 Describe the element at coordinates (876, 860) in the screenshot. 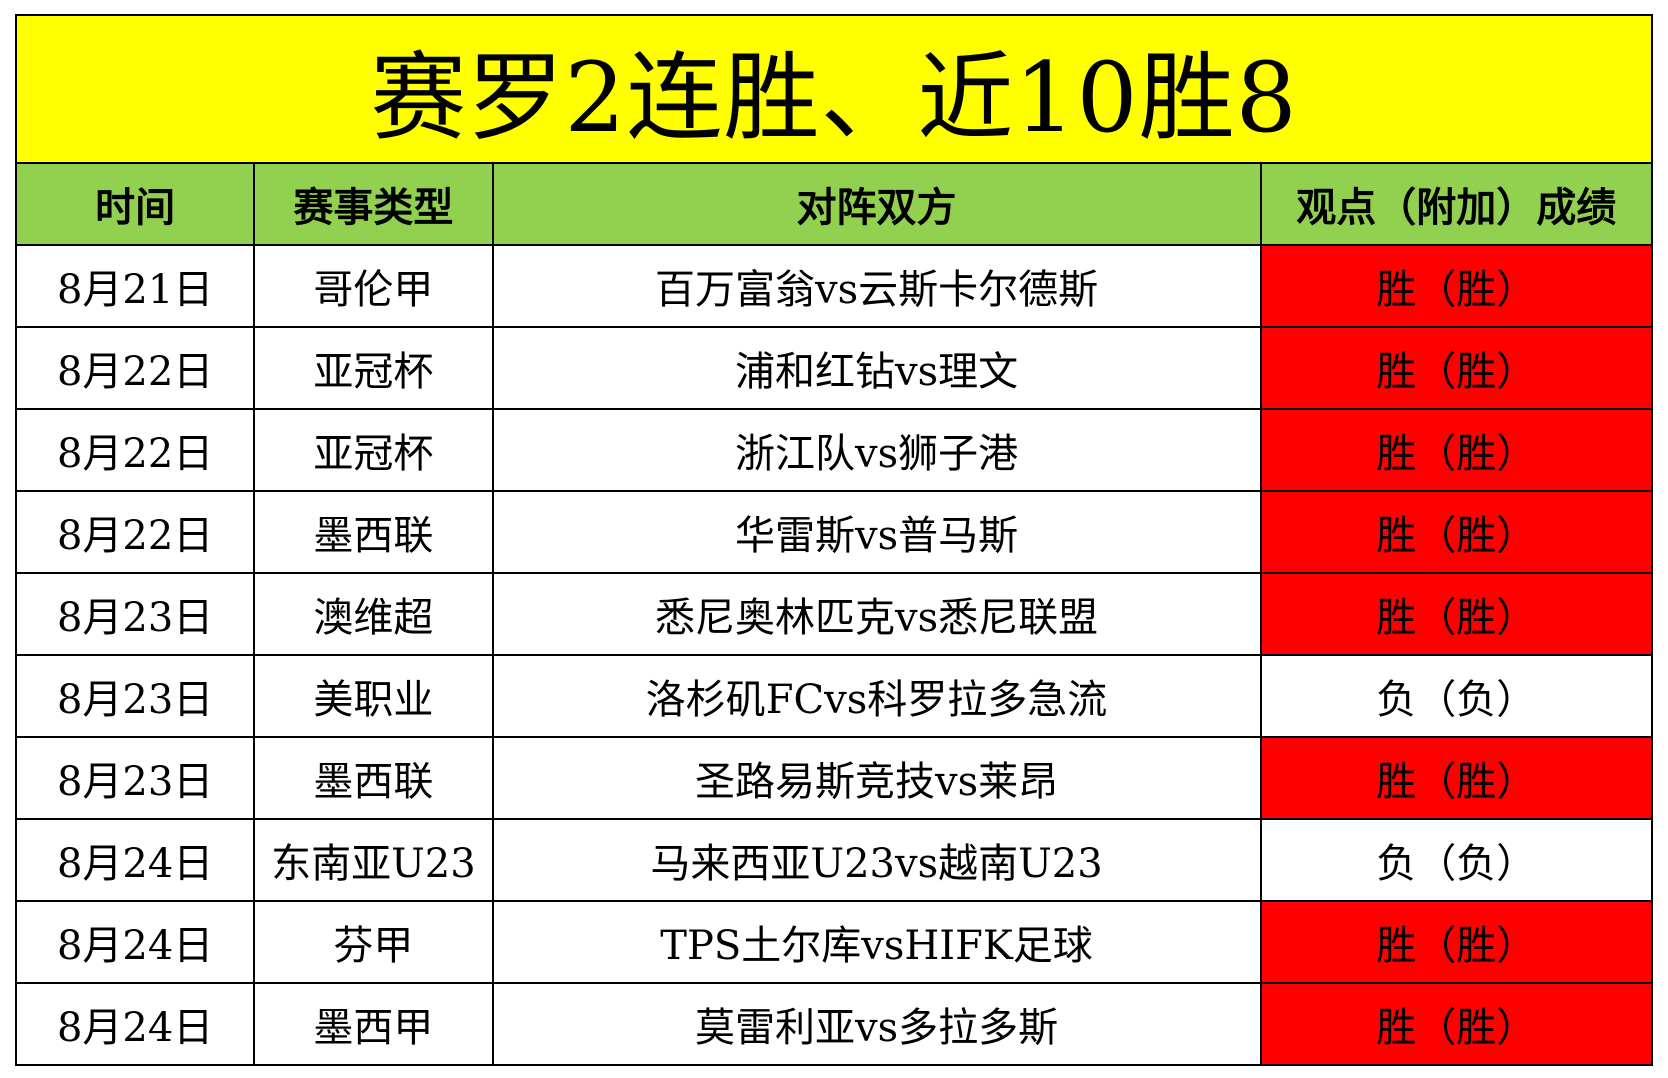

I see `match-cell: 马来西亚U23vs越南U23` at that location.